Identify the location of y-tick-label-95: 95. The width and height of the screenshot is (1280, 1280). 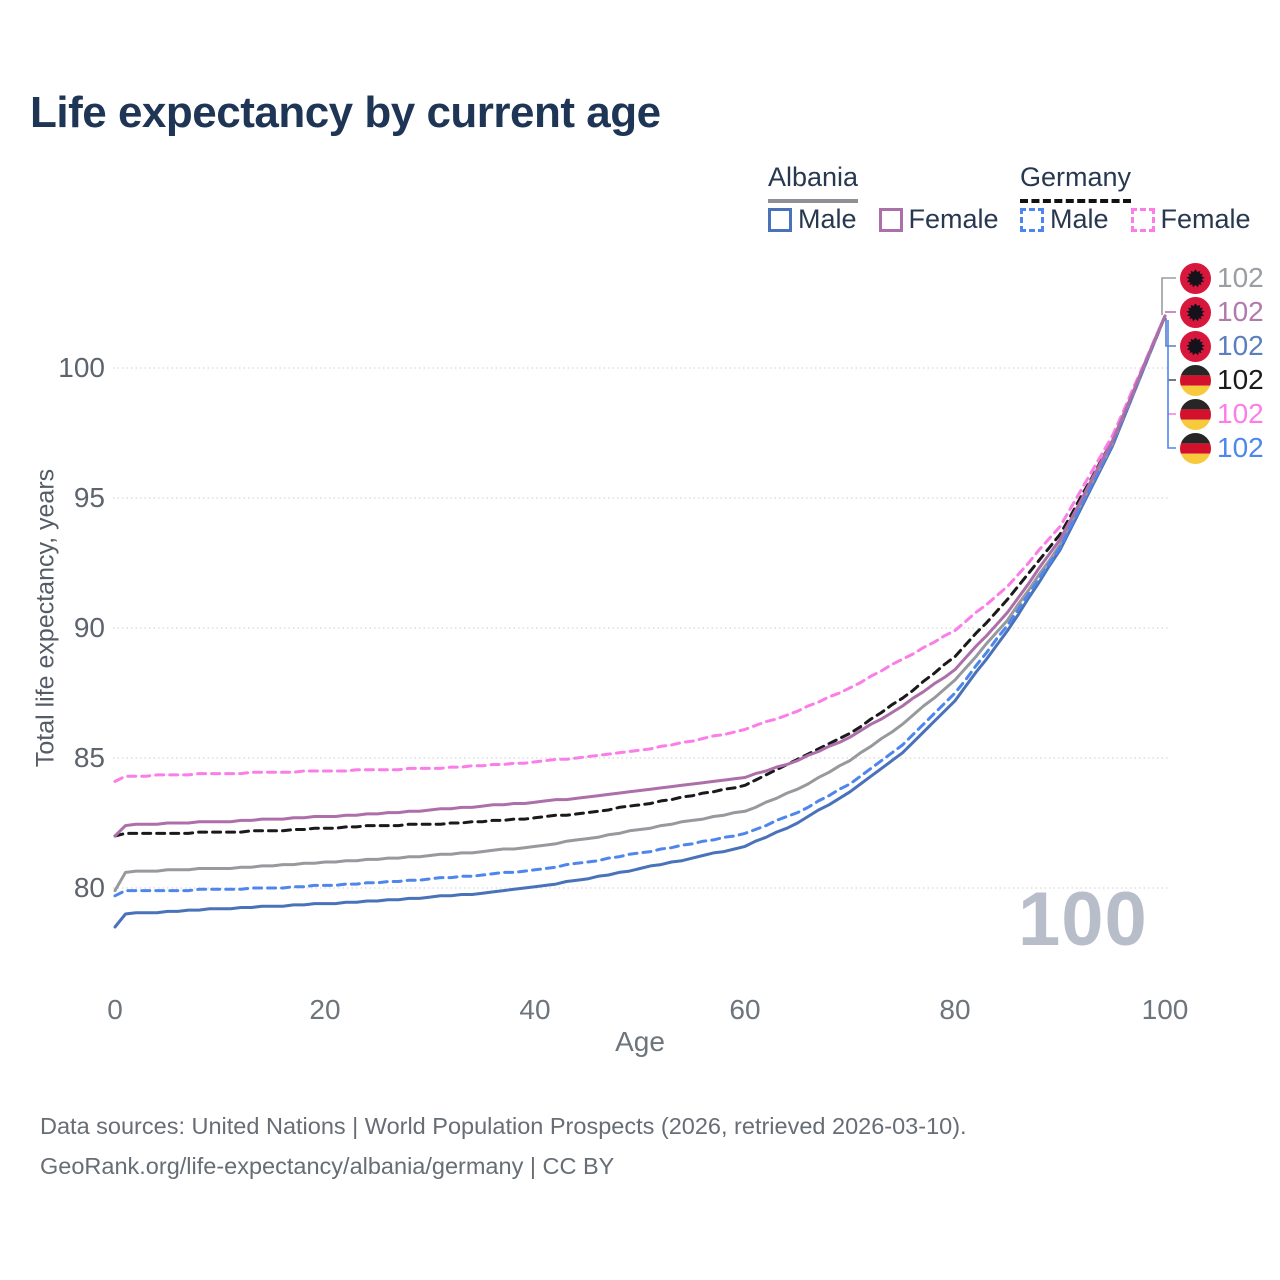
(89, 497).